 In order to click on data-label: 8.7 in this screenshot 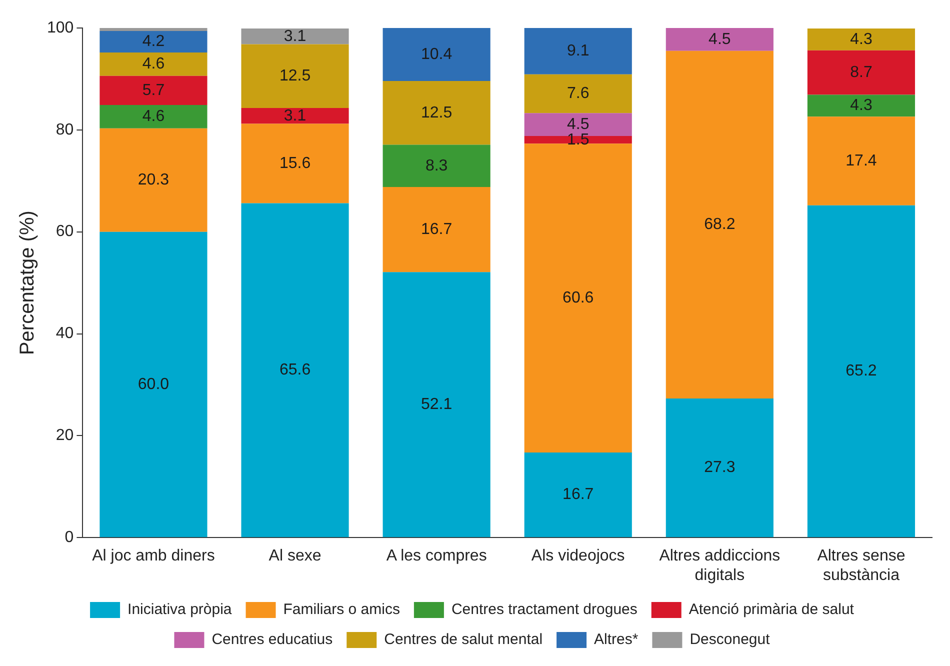, I will do `click(861, 72)`.